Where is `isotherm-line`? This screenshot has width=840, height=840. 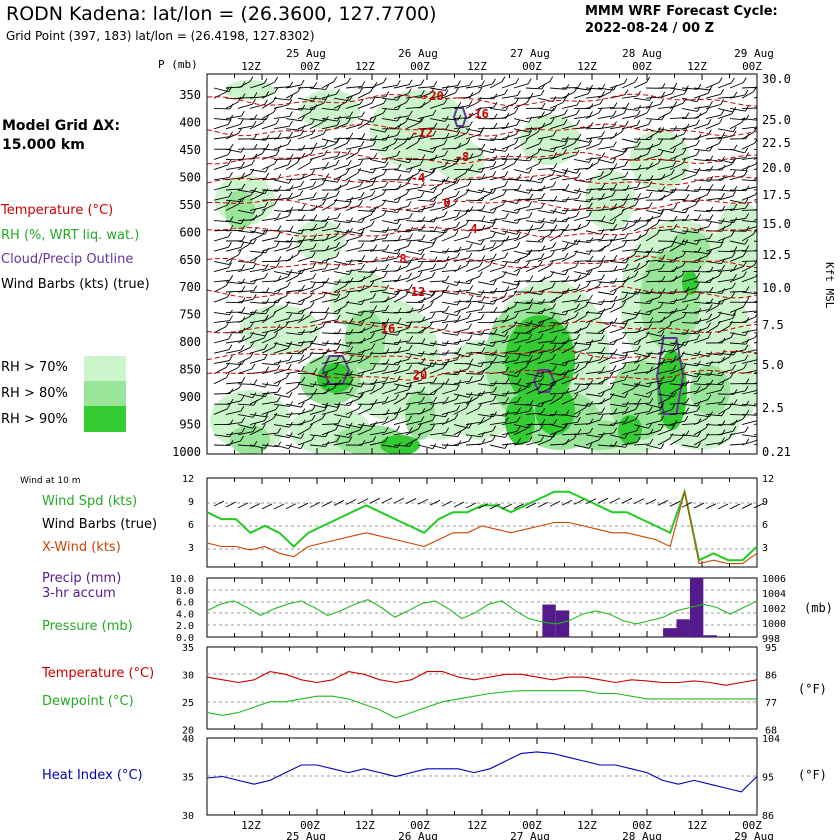 isotherm-line is located at coordinates (482, 158).